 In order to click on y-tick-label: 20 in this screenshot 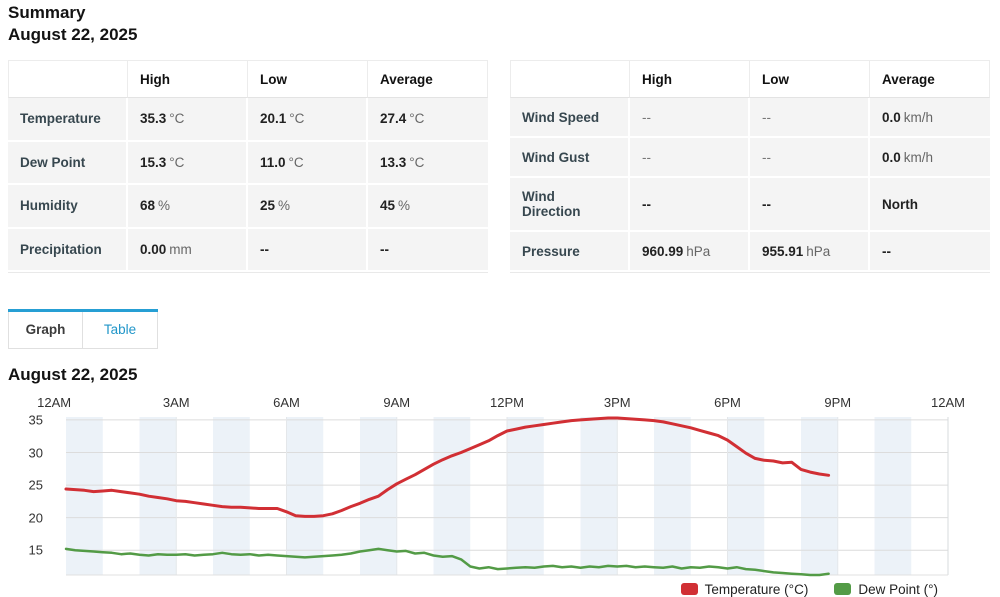, I will do `click(35, 518)`.